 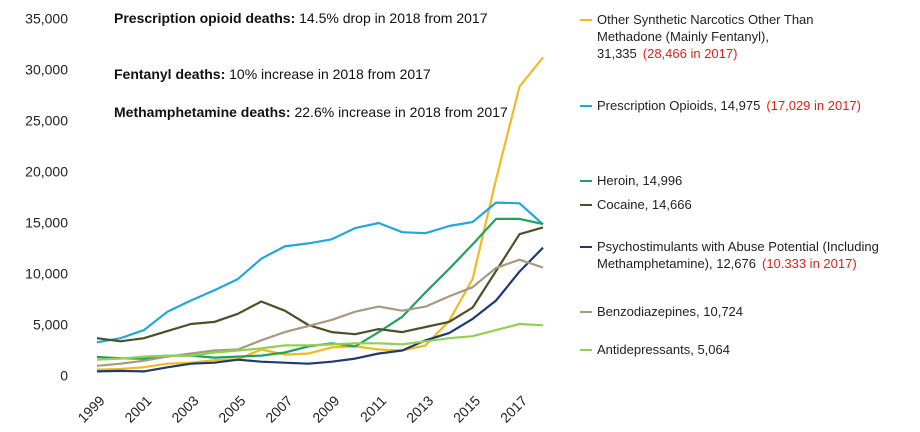 What do you see at coordinates (46, 19) in the screenshot?
I see `y-tick-label: 35,000` at bounding box center [46, 19].